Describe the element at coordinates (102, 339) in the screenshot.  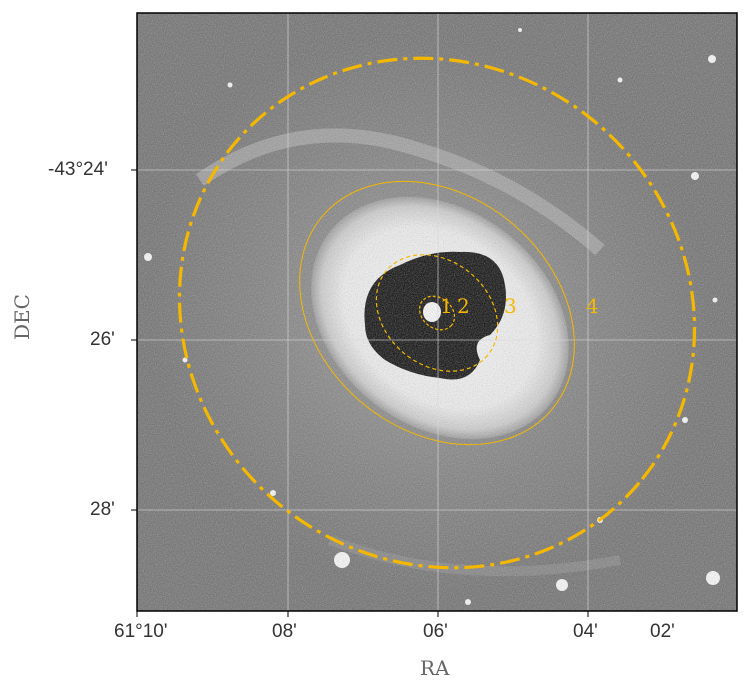
I see `y-tick-label: 26'` at that location.